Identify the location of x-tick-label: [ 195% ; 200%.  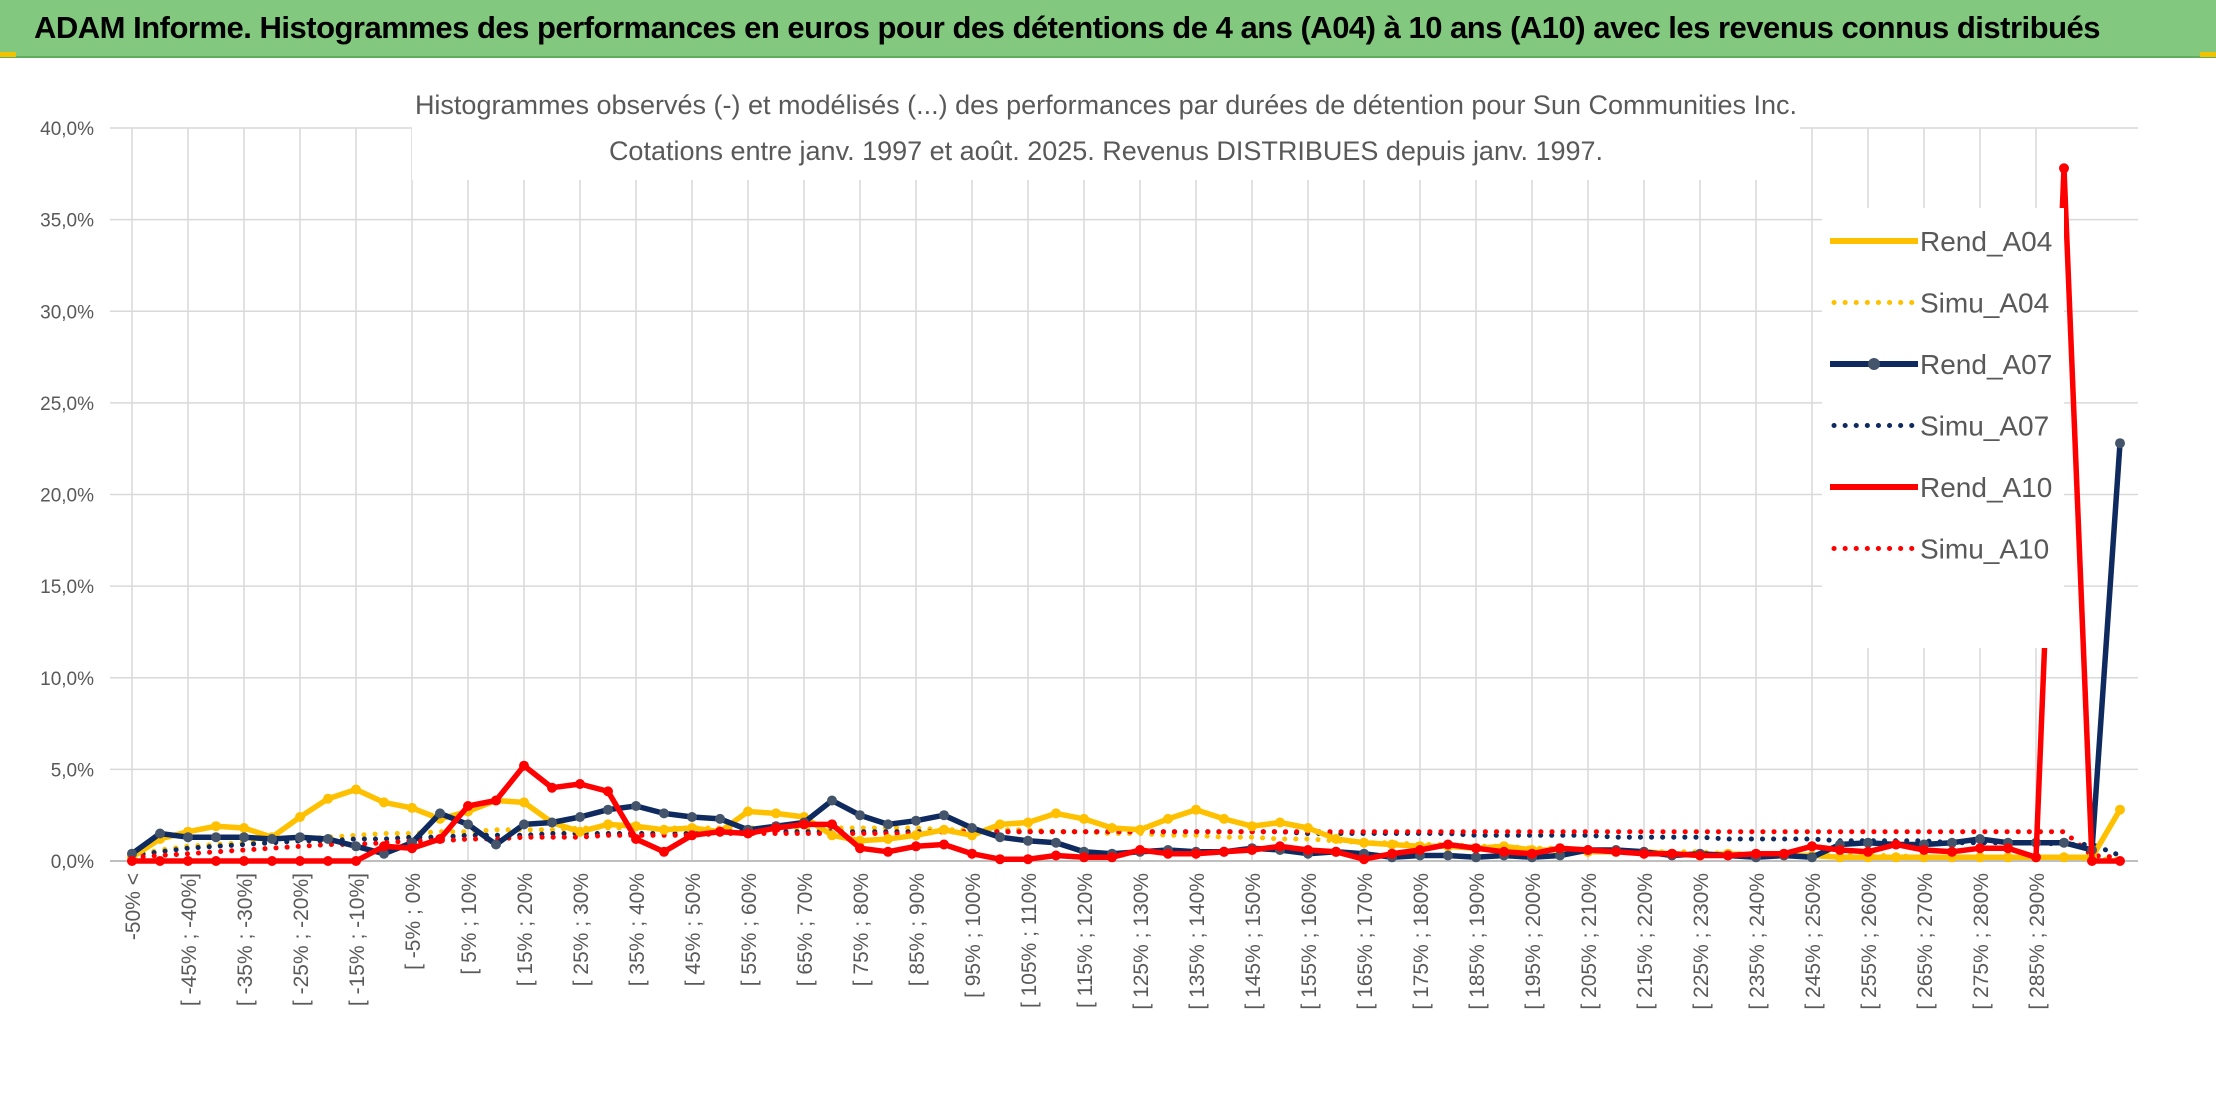
(1533, 941).